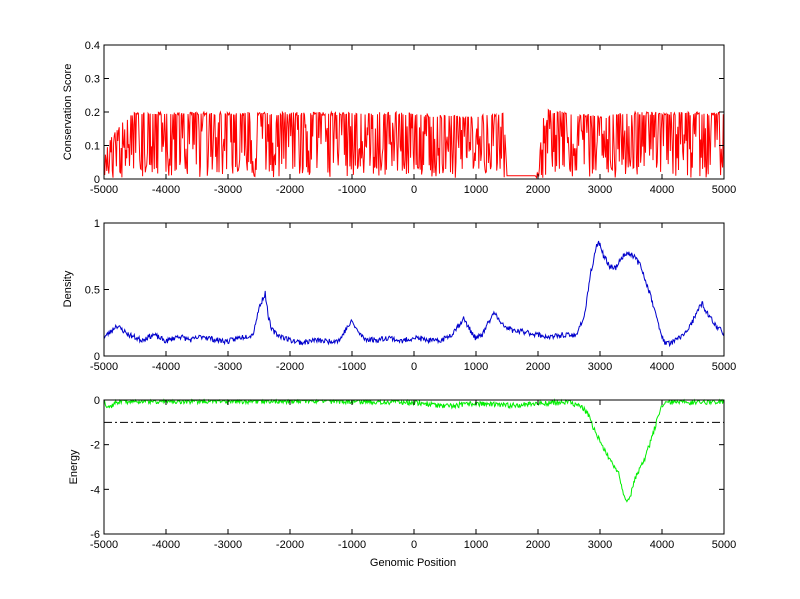  Describe the element at coordinates (290, 367) in the screenshot. I see `density-xtick-label: -2000` at that location.